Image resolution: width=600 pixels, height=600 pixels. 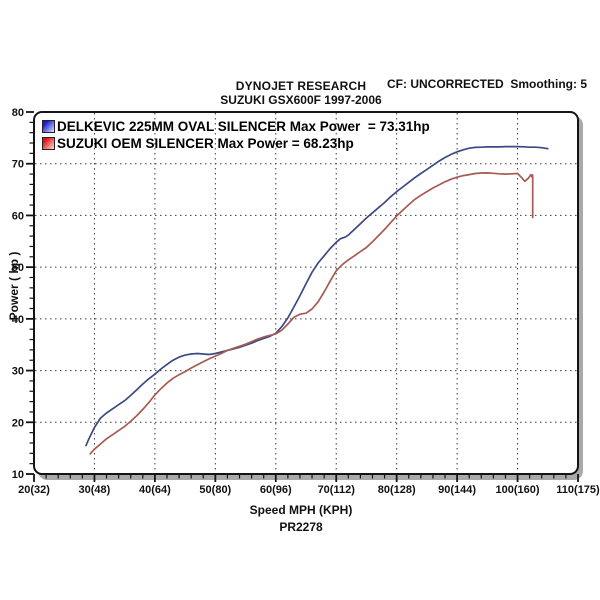 What do you see at coordinates (215, 490) in the screenshot?
I see `svg-text: 50(80)` at bounding box center [215, 490].